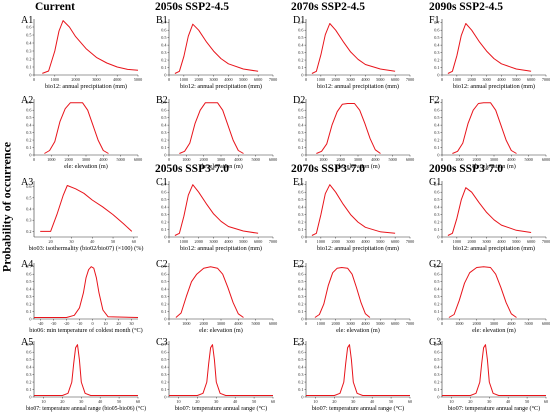 The height and width of the screenshot is (413, 550). Describe the element at coordinates (162, 182) in the screenshot. I see `panel-label: C1` at that location.